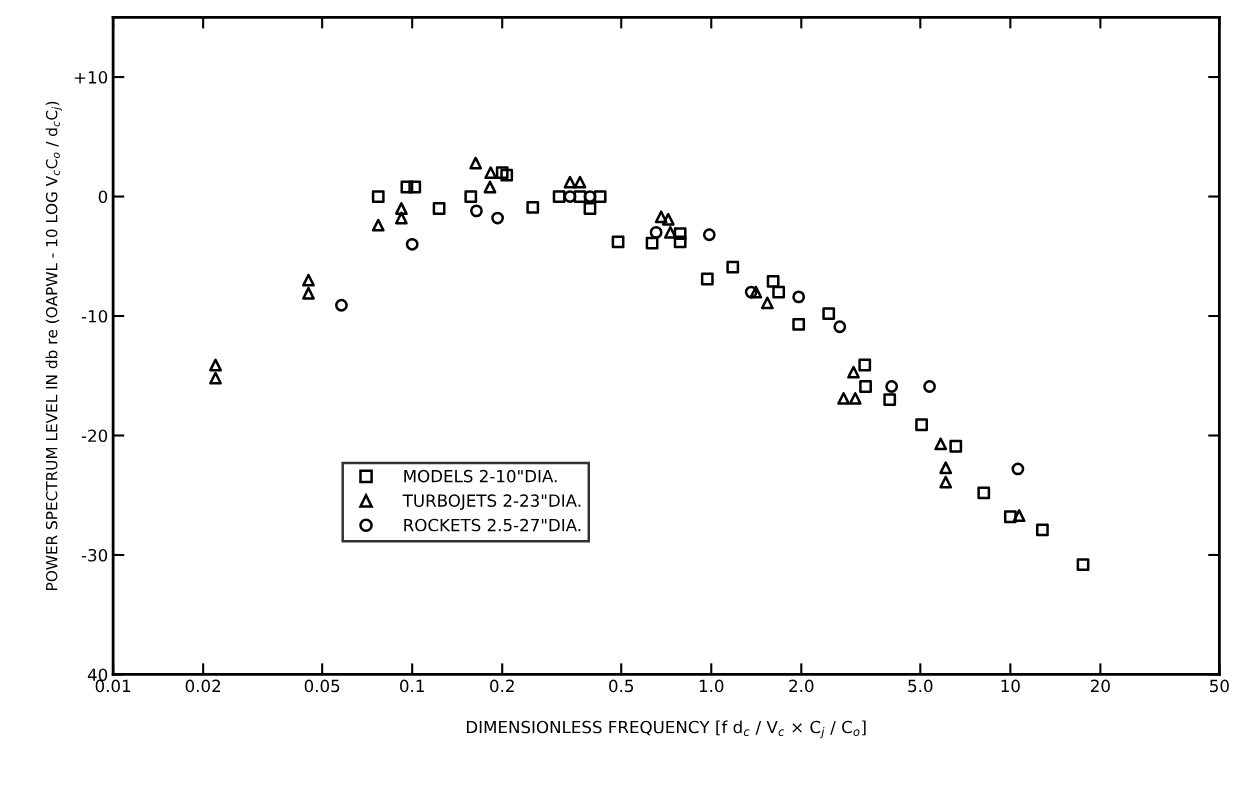 Image resolution: width=1243 pixels, height=787 pixels. I want to click on legend-label: TURBOJETS 2-23"DIA., so click(491, 502).